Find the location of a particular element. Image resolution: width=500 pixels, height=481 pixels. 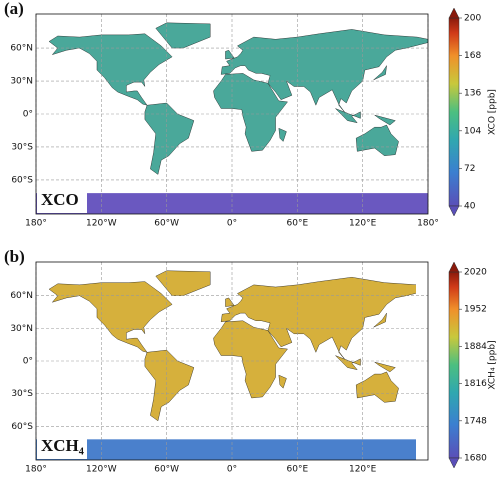

colorbar-tick-label: 1748 is located at coordinates (475, 421).